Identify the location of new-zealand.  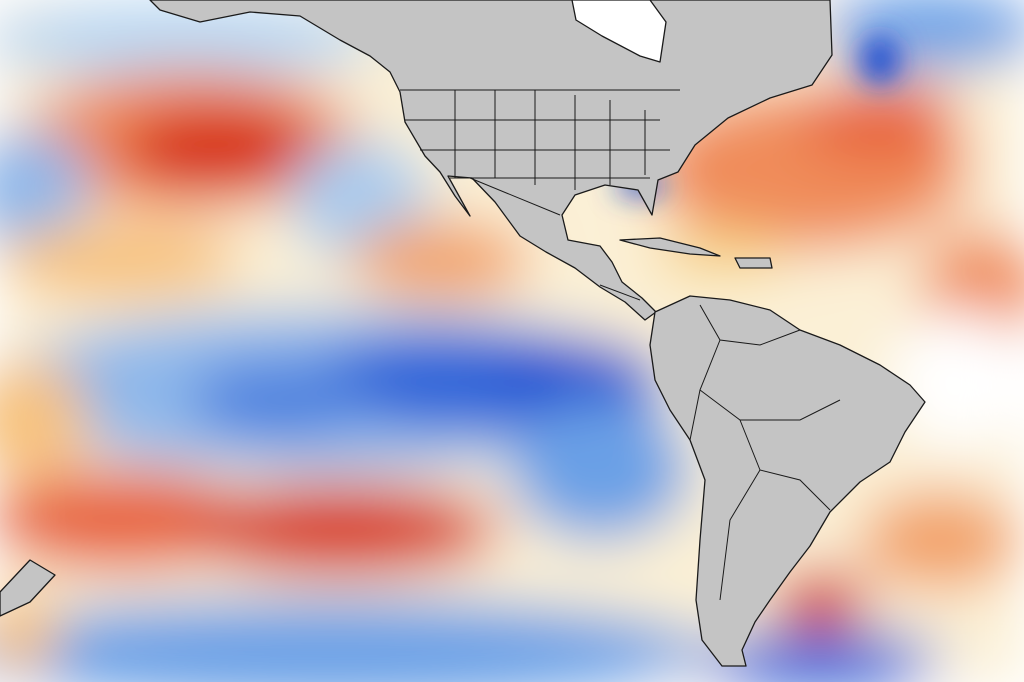
(28, 588).